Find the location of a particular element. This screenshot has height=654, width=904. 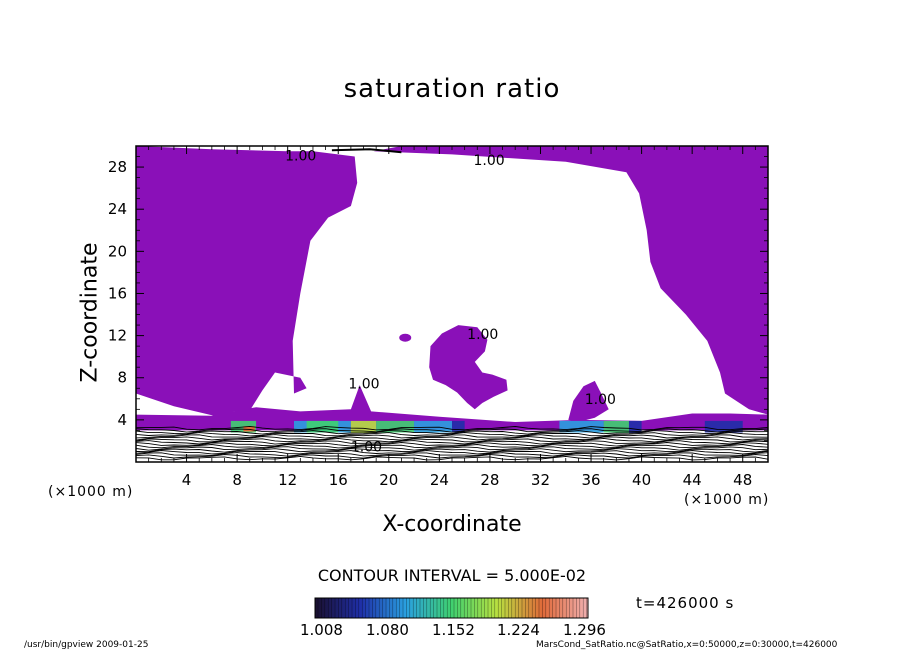

x-tick-label-1: 8 is located at coordinates (237, 480).